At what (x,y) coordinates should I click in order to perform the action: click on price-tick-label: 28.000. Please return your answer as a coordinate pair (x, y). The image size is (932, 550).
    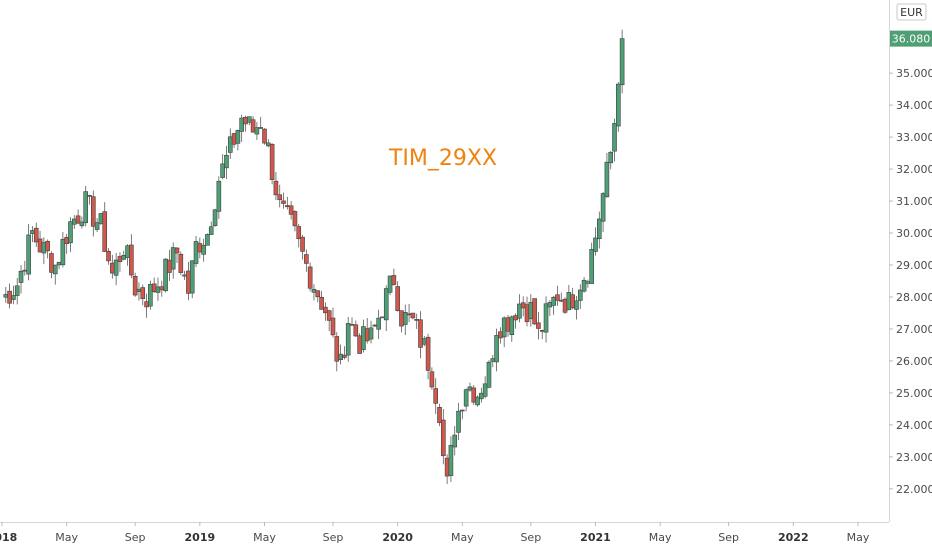
    Looking at the image, I should click on (914, 297).